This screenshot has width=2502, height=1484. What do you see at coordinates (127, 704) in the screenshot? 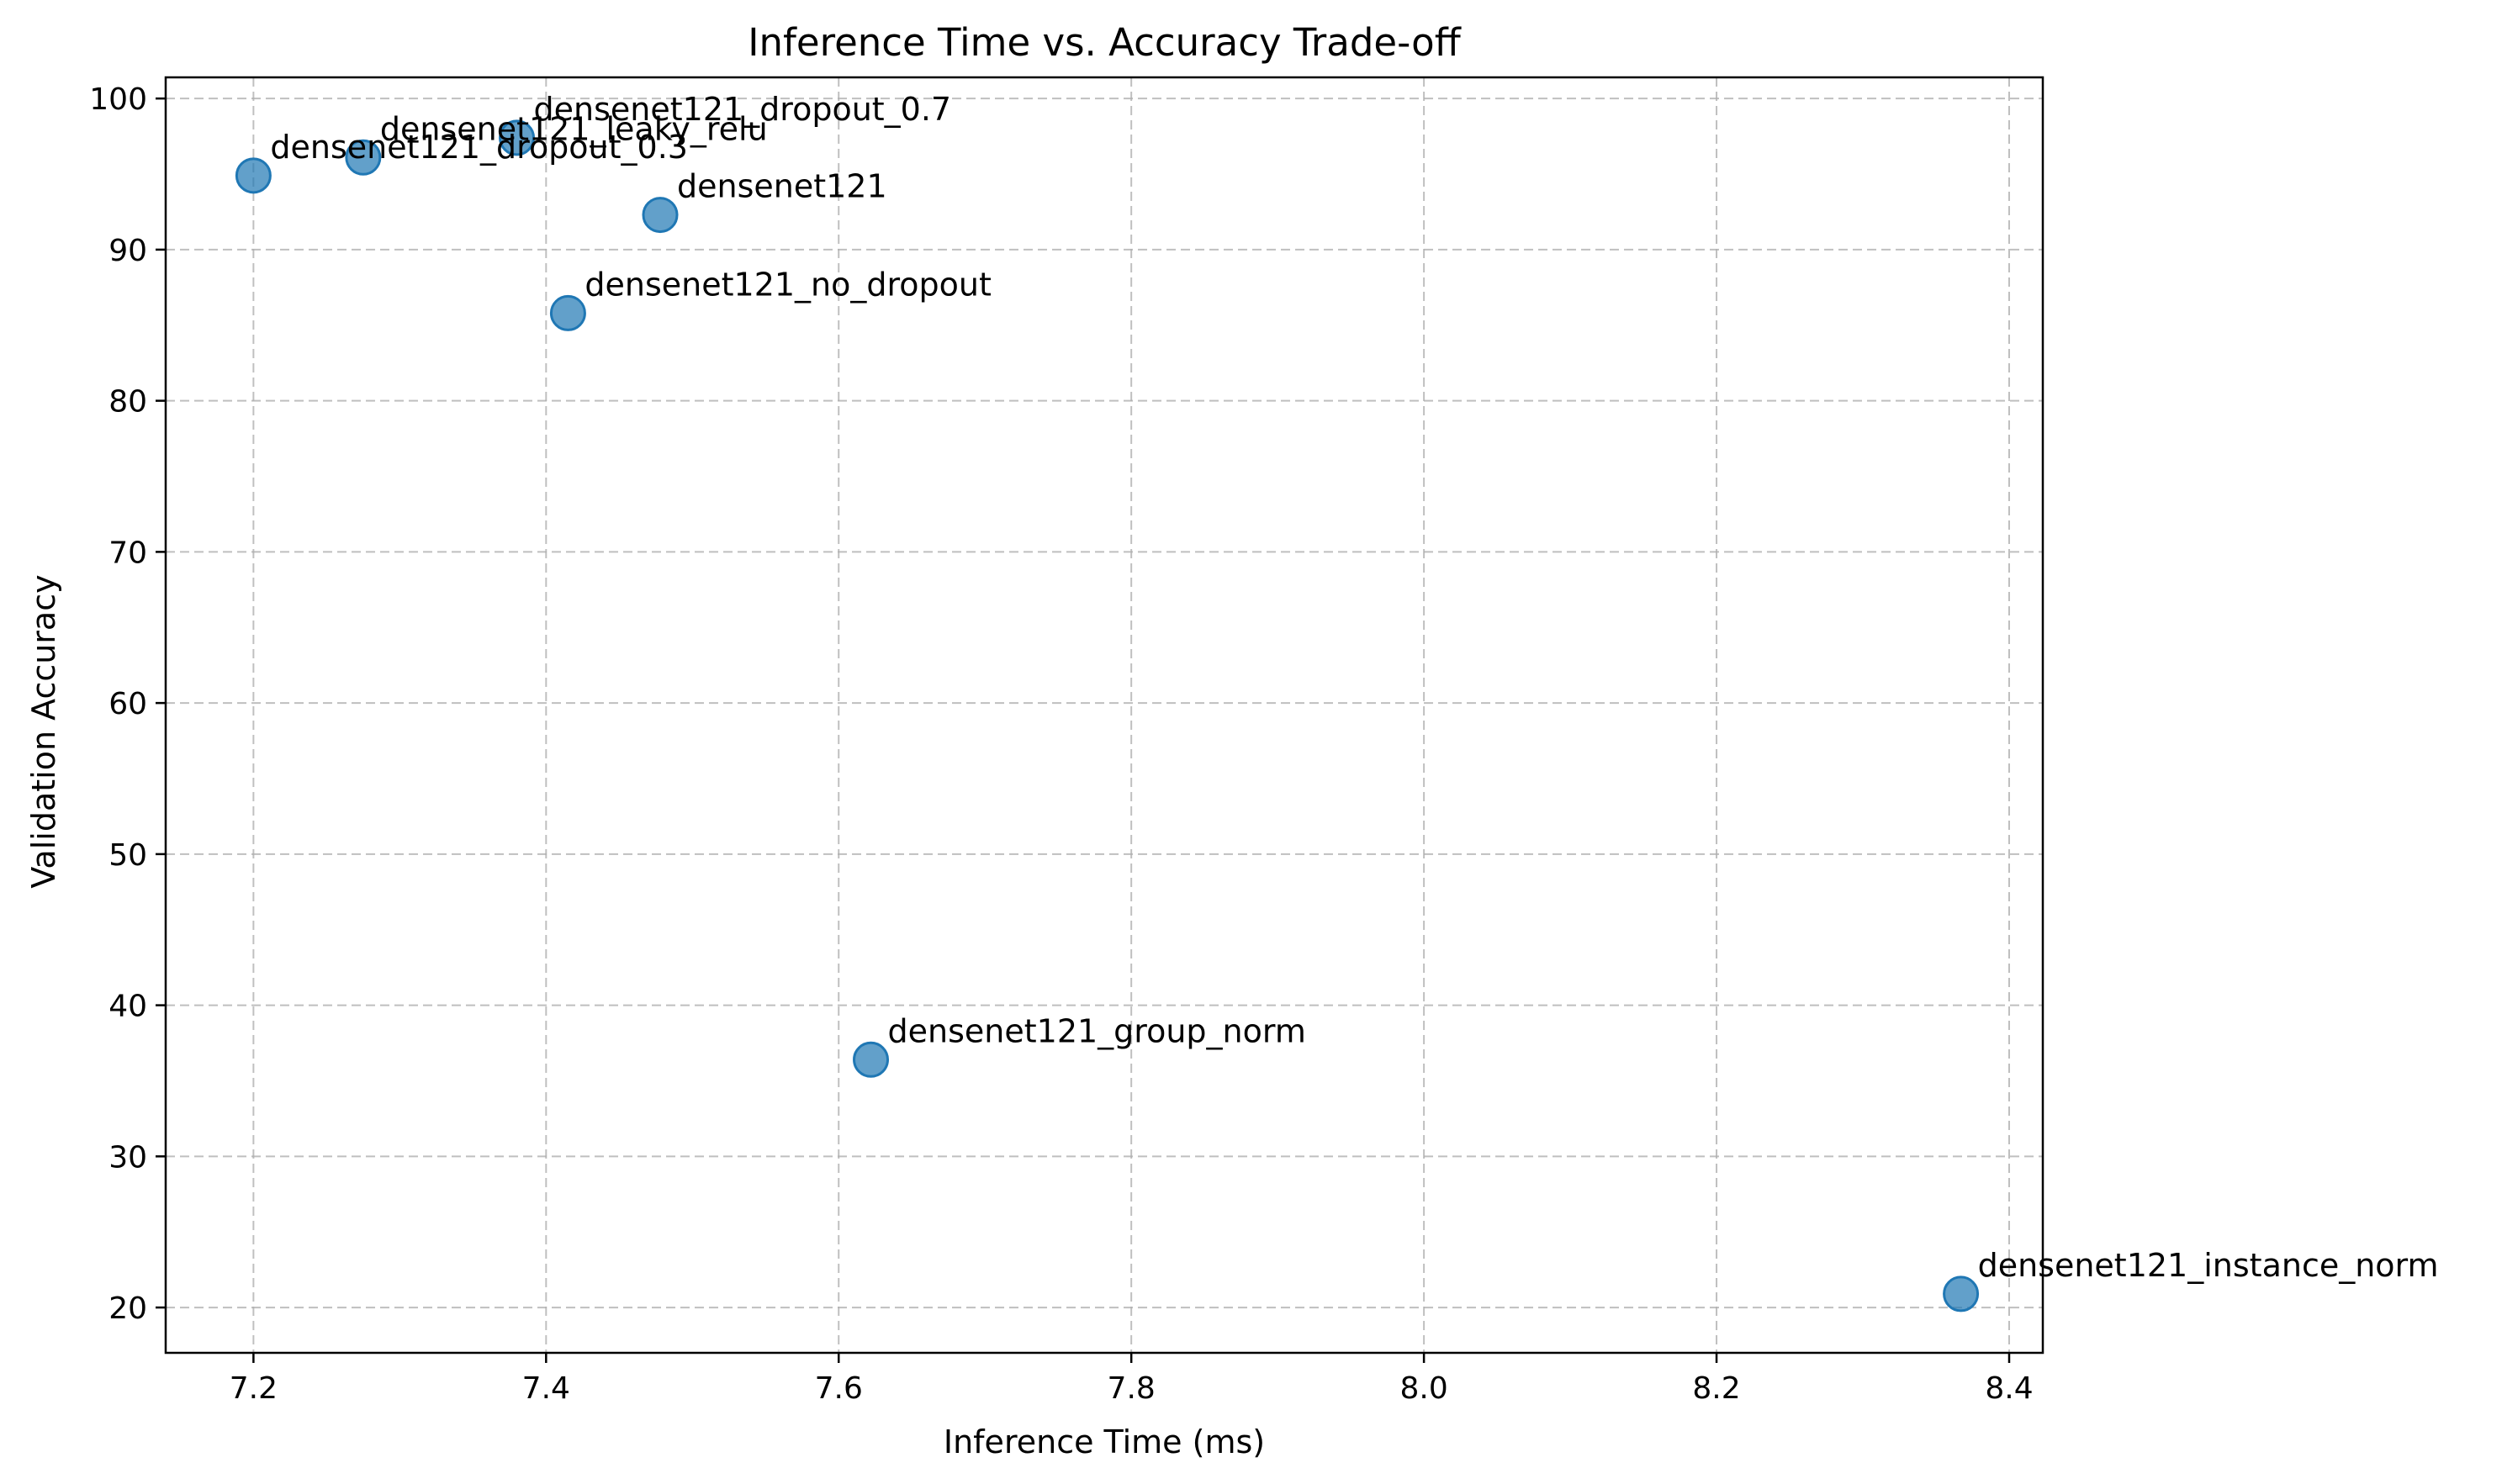
I see `y-tick-label: 60` at bounding box center [127, 704].